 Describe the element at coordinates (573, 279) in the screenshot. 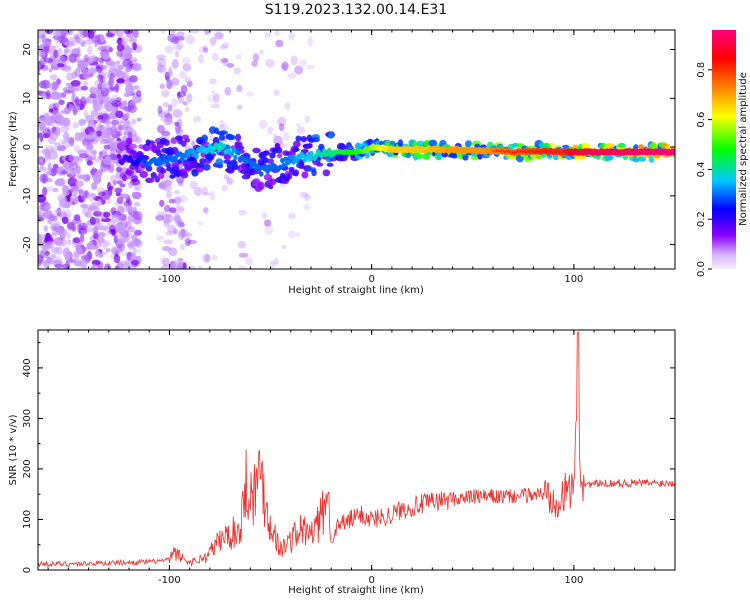

I see `spectrogram-x-tick-label: 100` at that location.